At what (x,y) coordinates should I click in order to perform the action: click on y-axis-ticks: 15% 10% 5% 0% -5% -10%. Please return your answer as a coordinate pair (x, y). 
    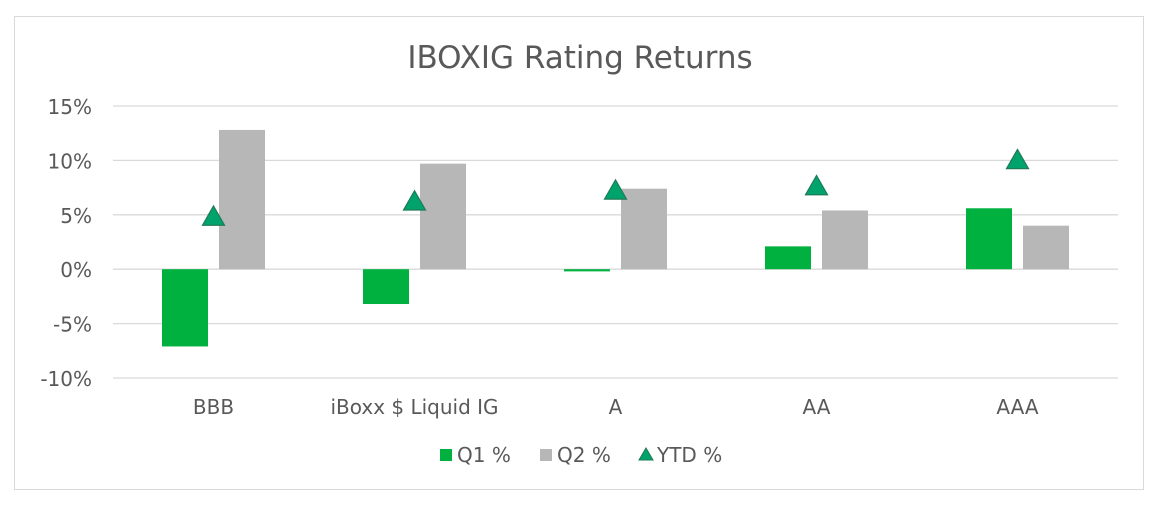
    Looking at the image, I should click on (66, 243).